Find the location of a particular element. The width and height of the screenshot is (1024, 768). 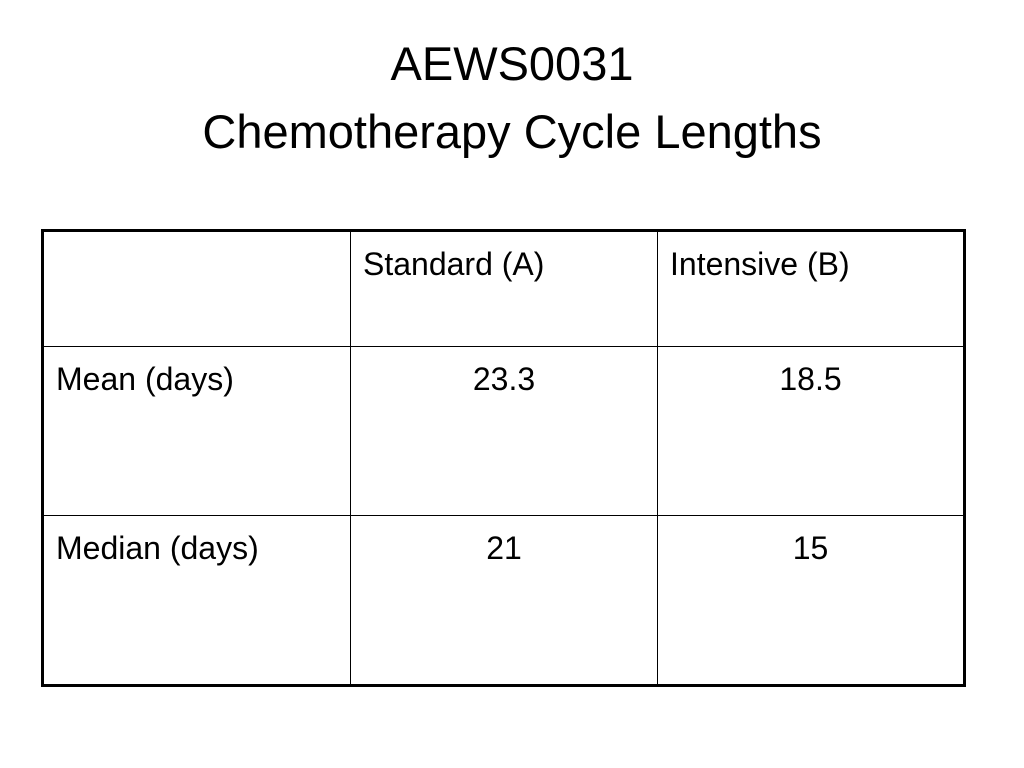

cell-value: 18.5 is located at coordinates (811, 431).